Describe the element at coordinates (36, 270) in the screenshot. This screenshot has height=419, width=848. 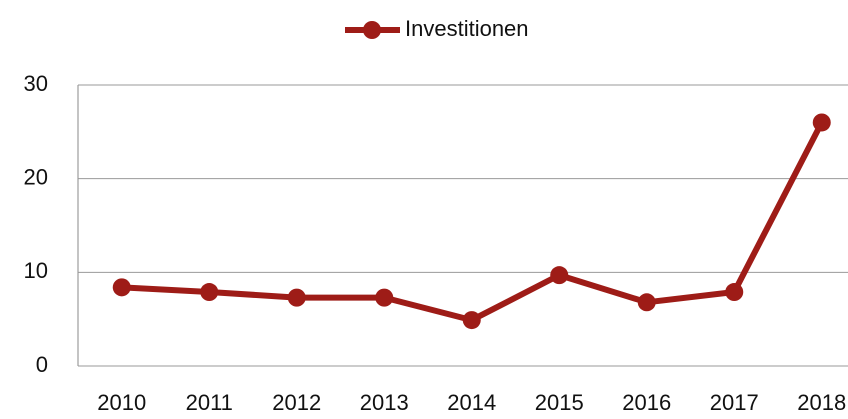
I see `y-tick-label: 10` at that location.